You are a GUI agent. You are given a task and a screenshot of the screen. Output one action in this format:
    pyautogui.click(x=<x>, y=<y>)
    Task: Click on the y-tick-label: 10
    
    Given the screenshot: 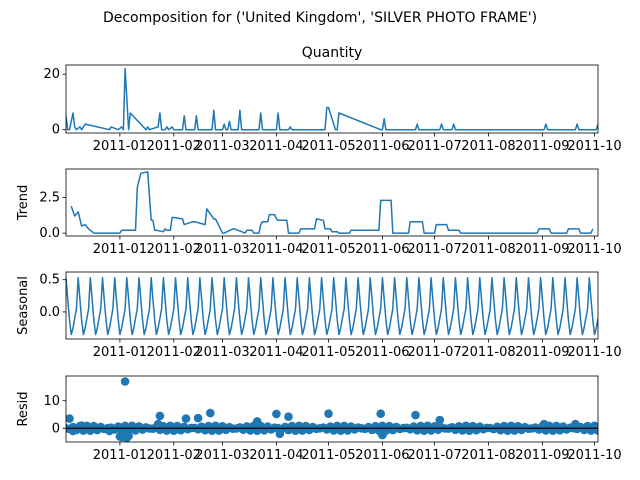 What is the action you would take?
    pyautogui.click(x=51, y=401)
    